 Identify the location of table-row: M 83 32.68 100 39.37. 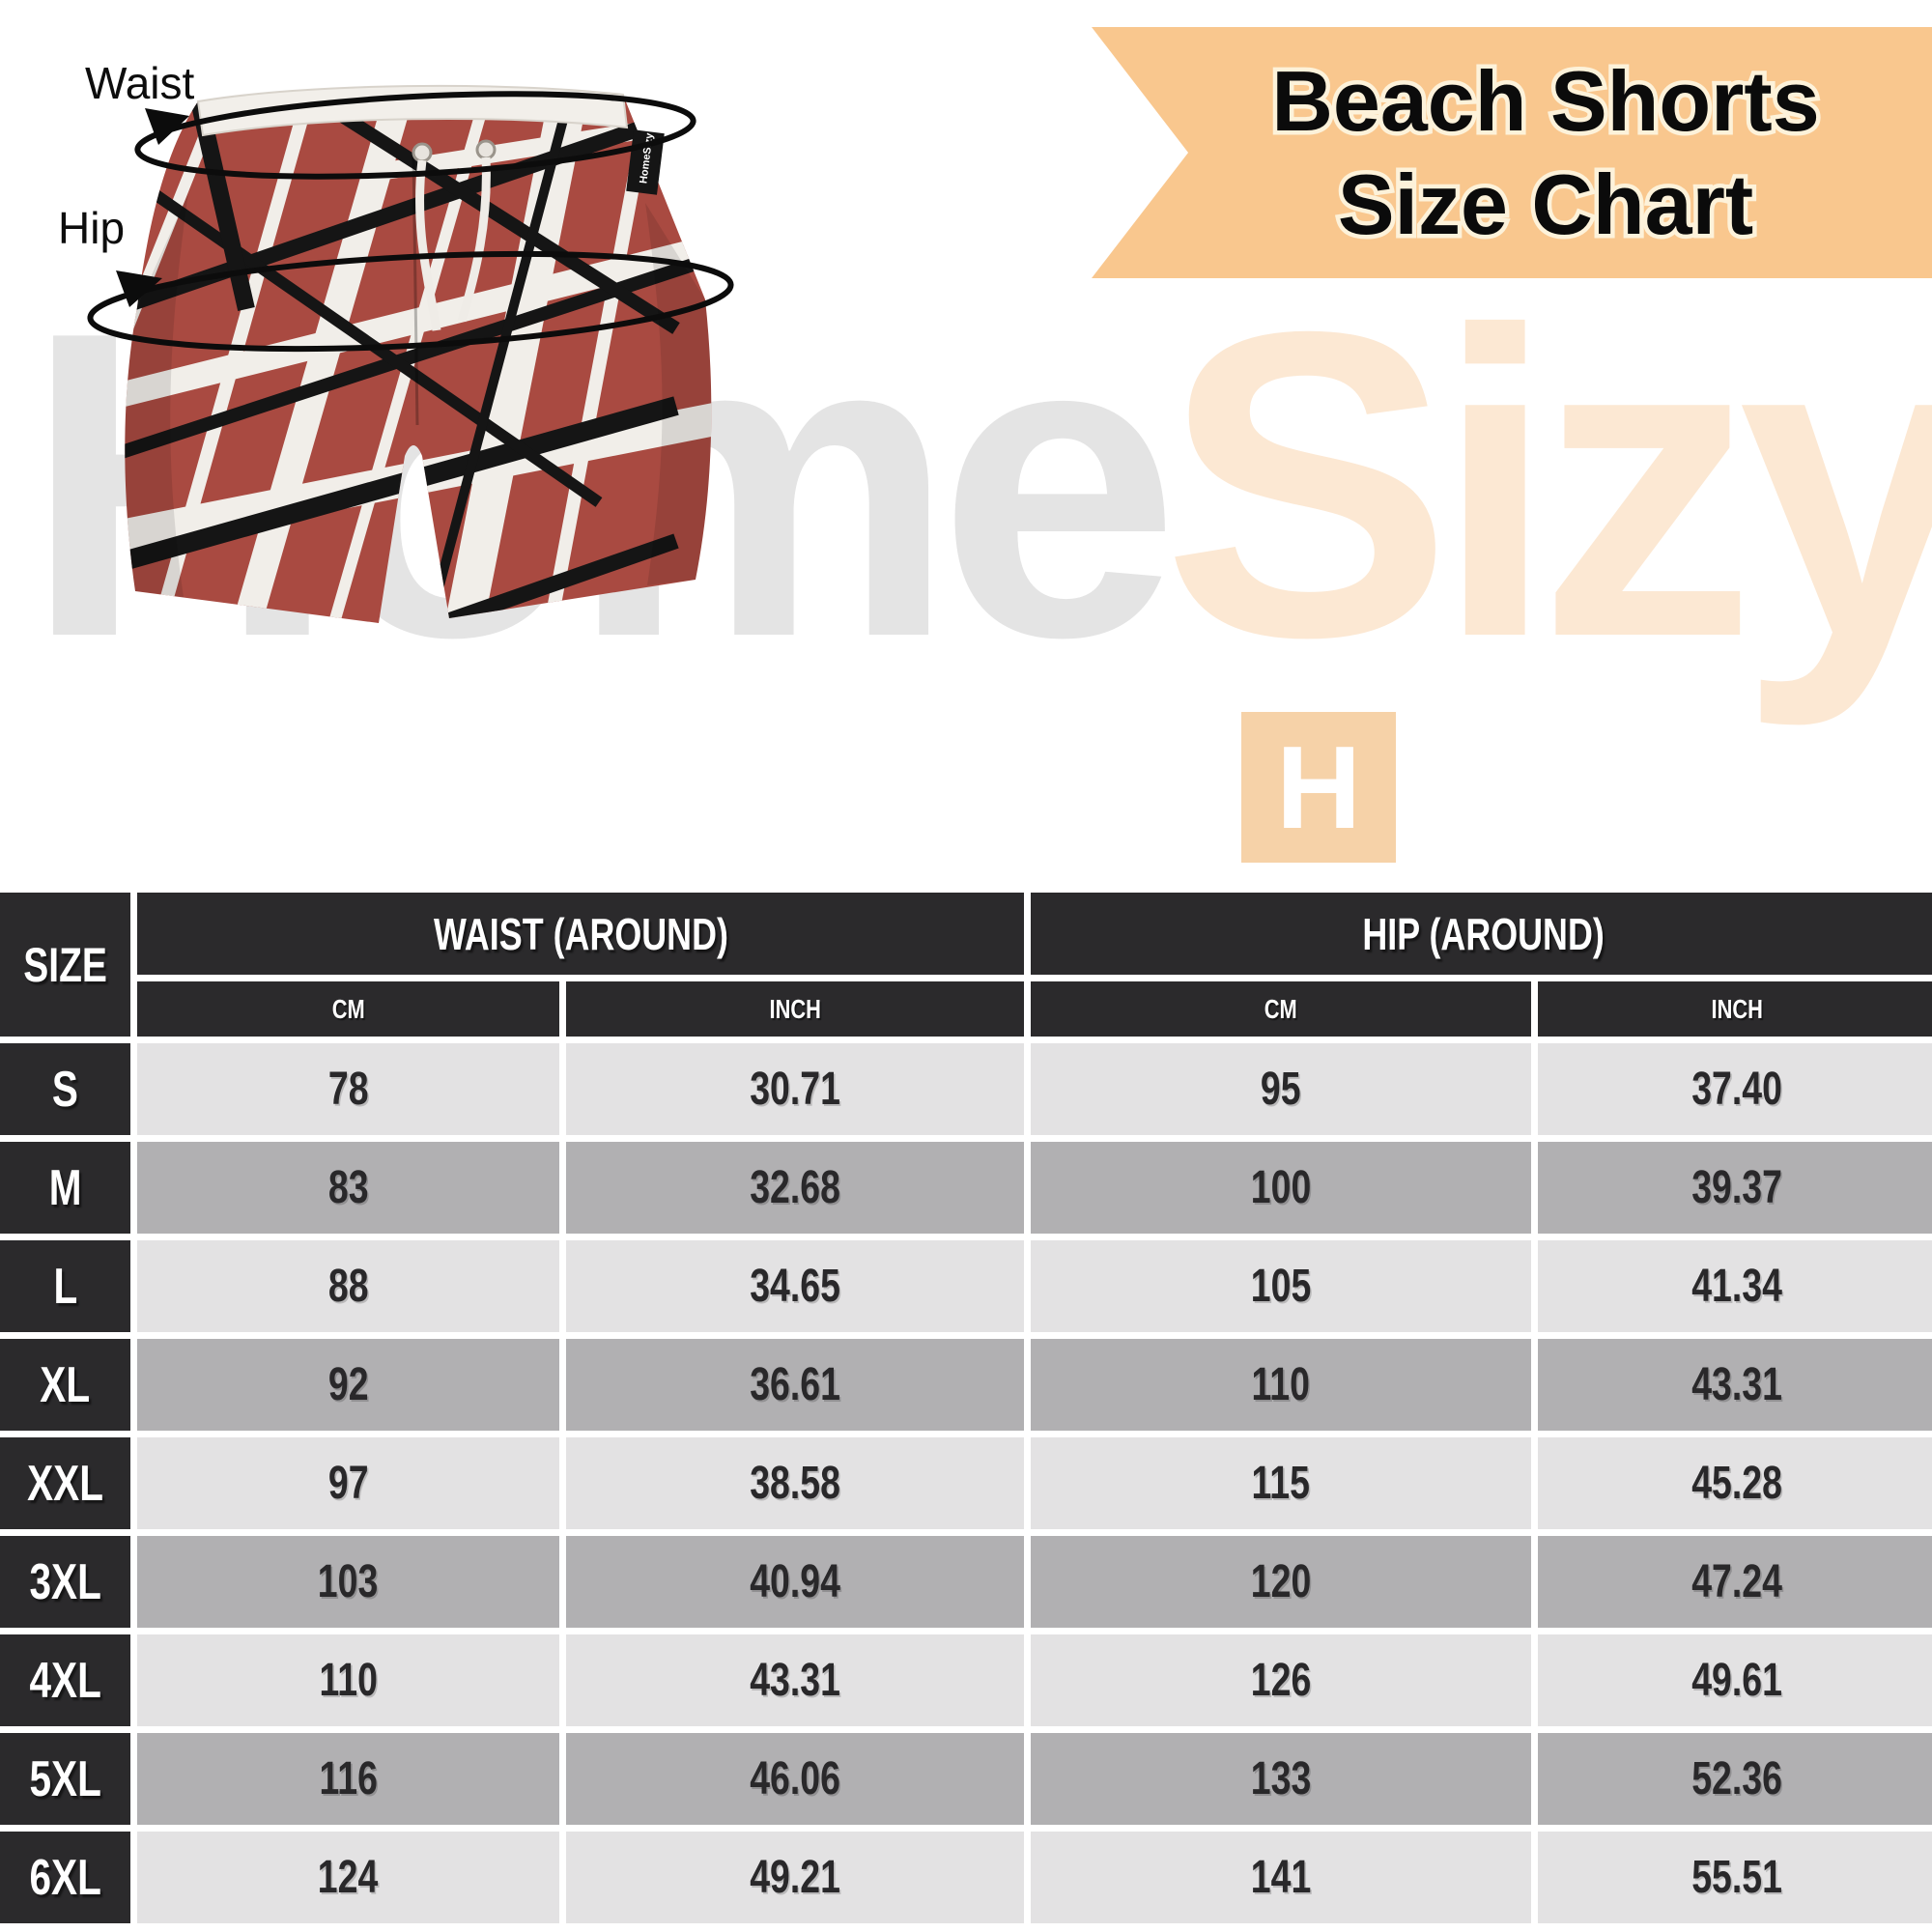
(966, 1188).